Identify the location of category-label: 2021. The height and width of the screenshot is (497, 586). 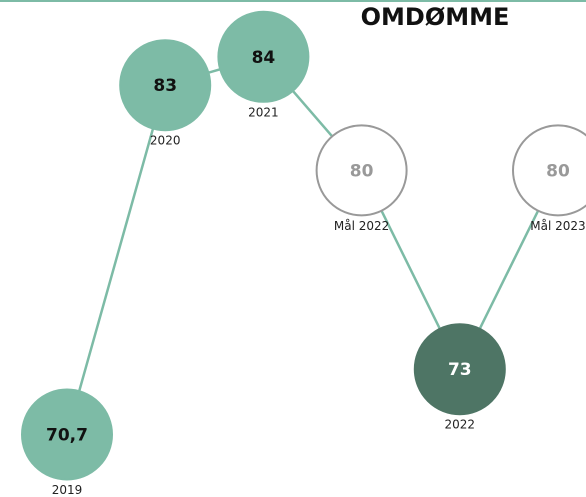
(263, 112).